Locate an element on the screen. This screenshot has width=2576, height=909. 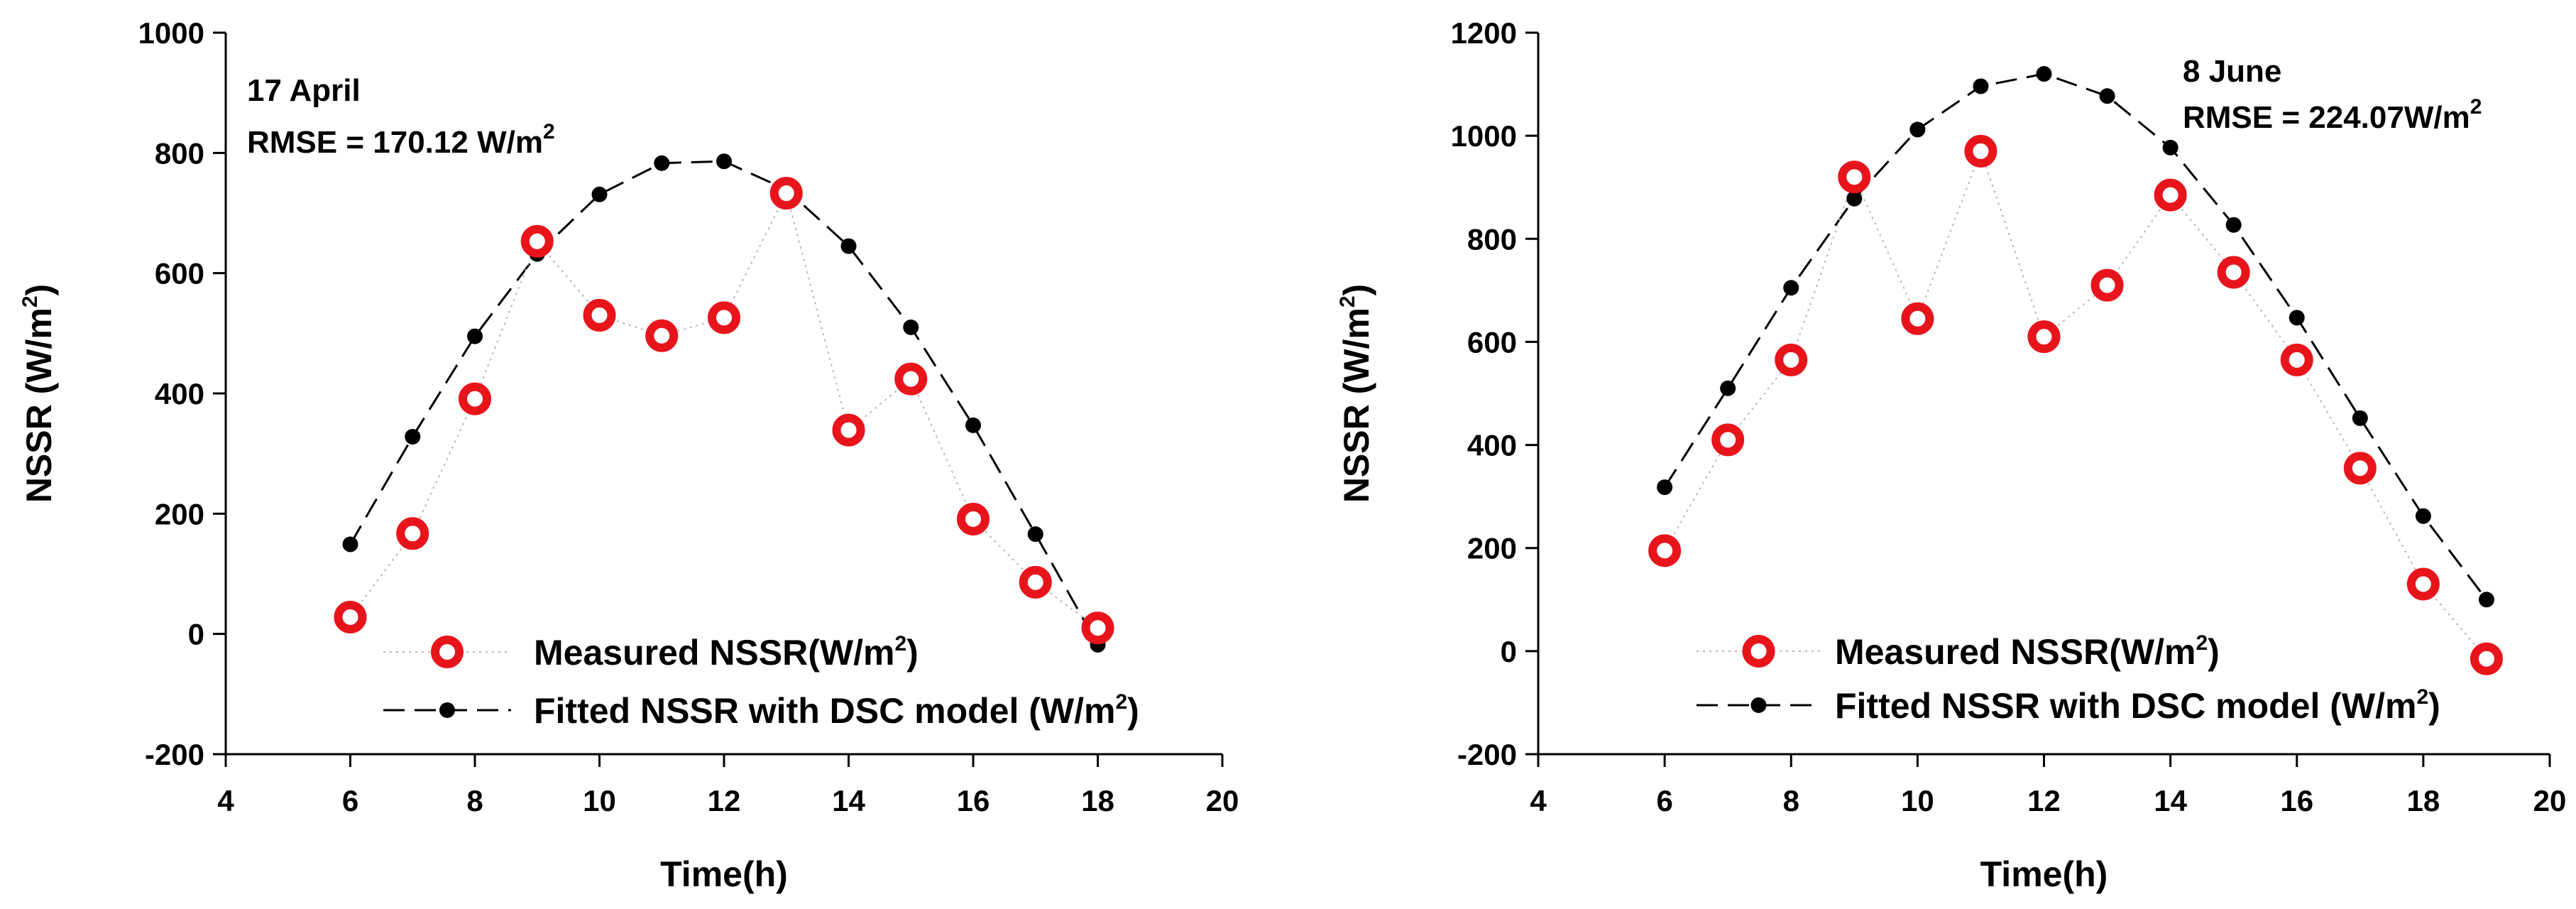
y-tick-label: 1200 is located at coordinates (1484, 33).